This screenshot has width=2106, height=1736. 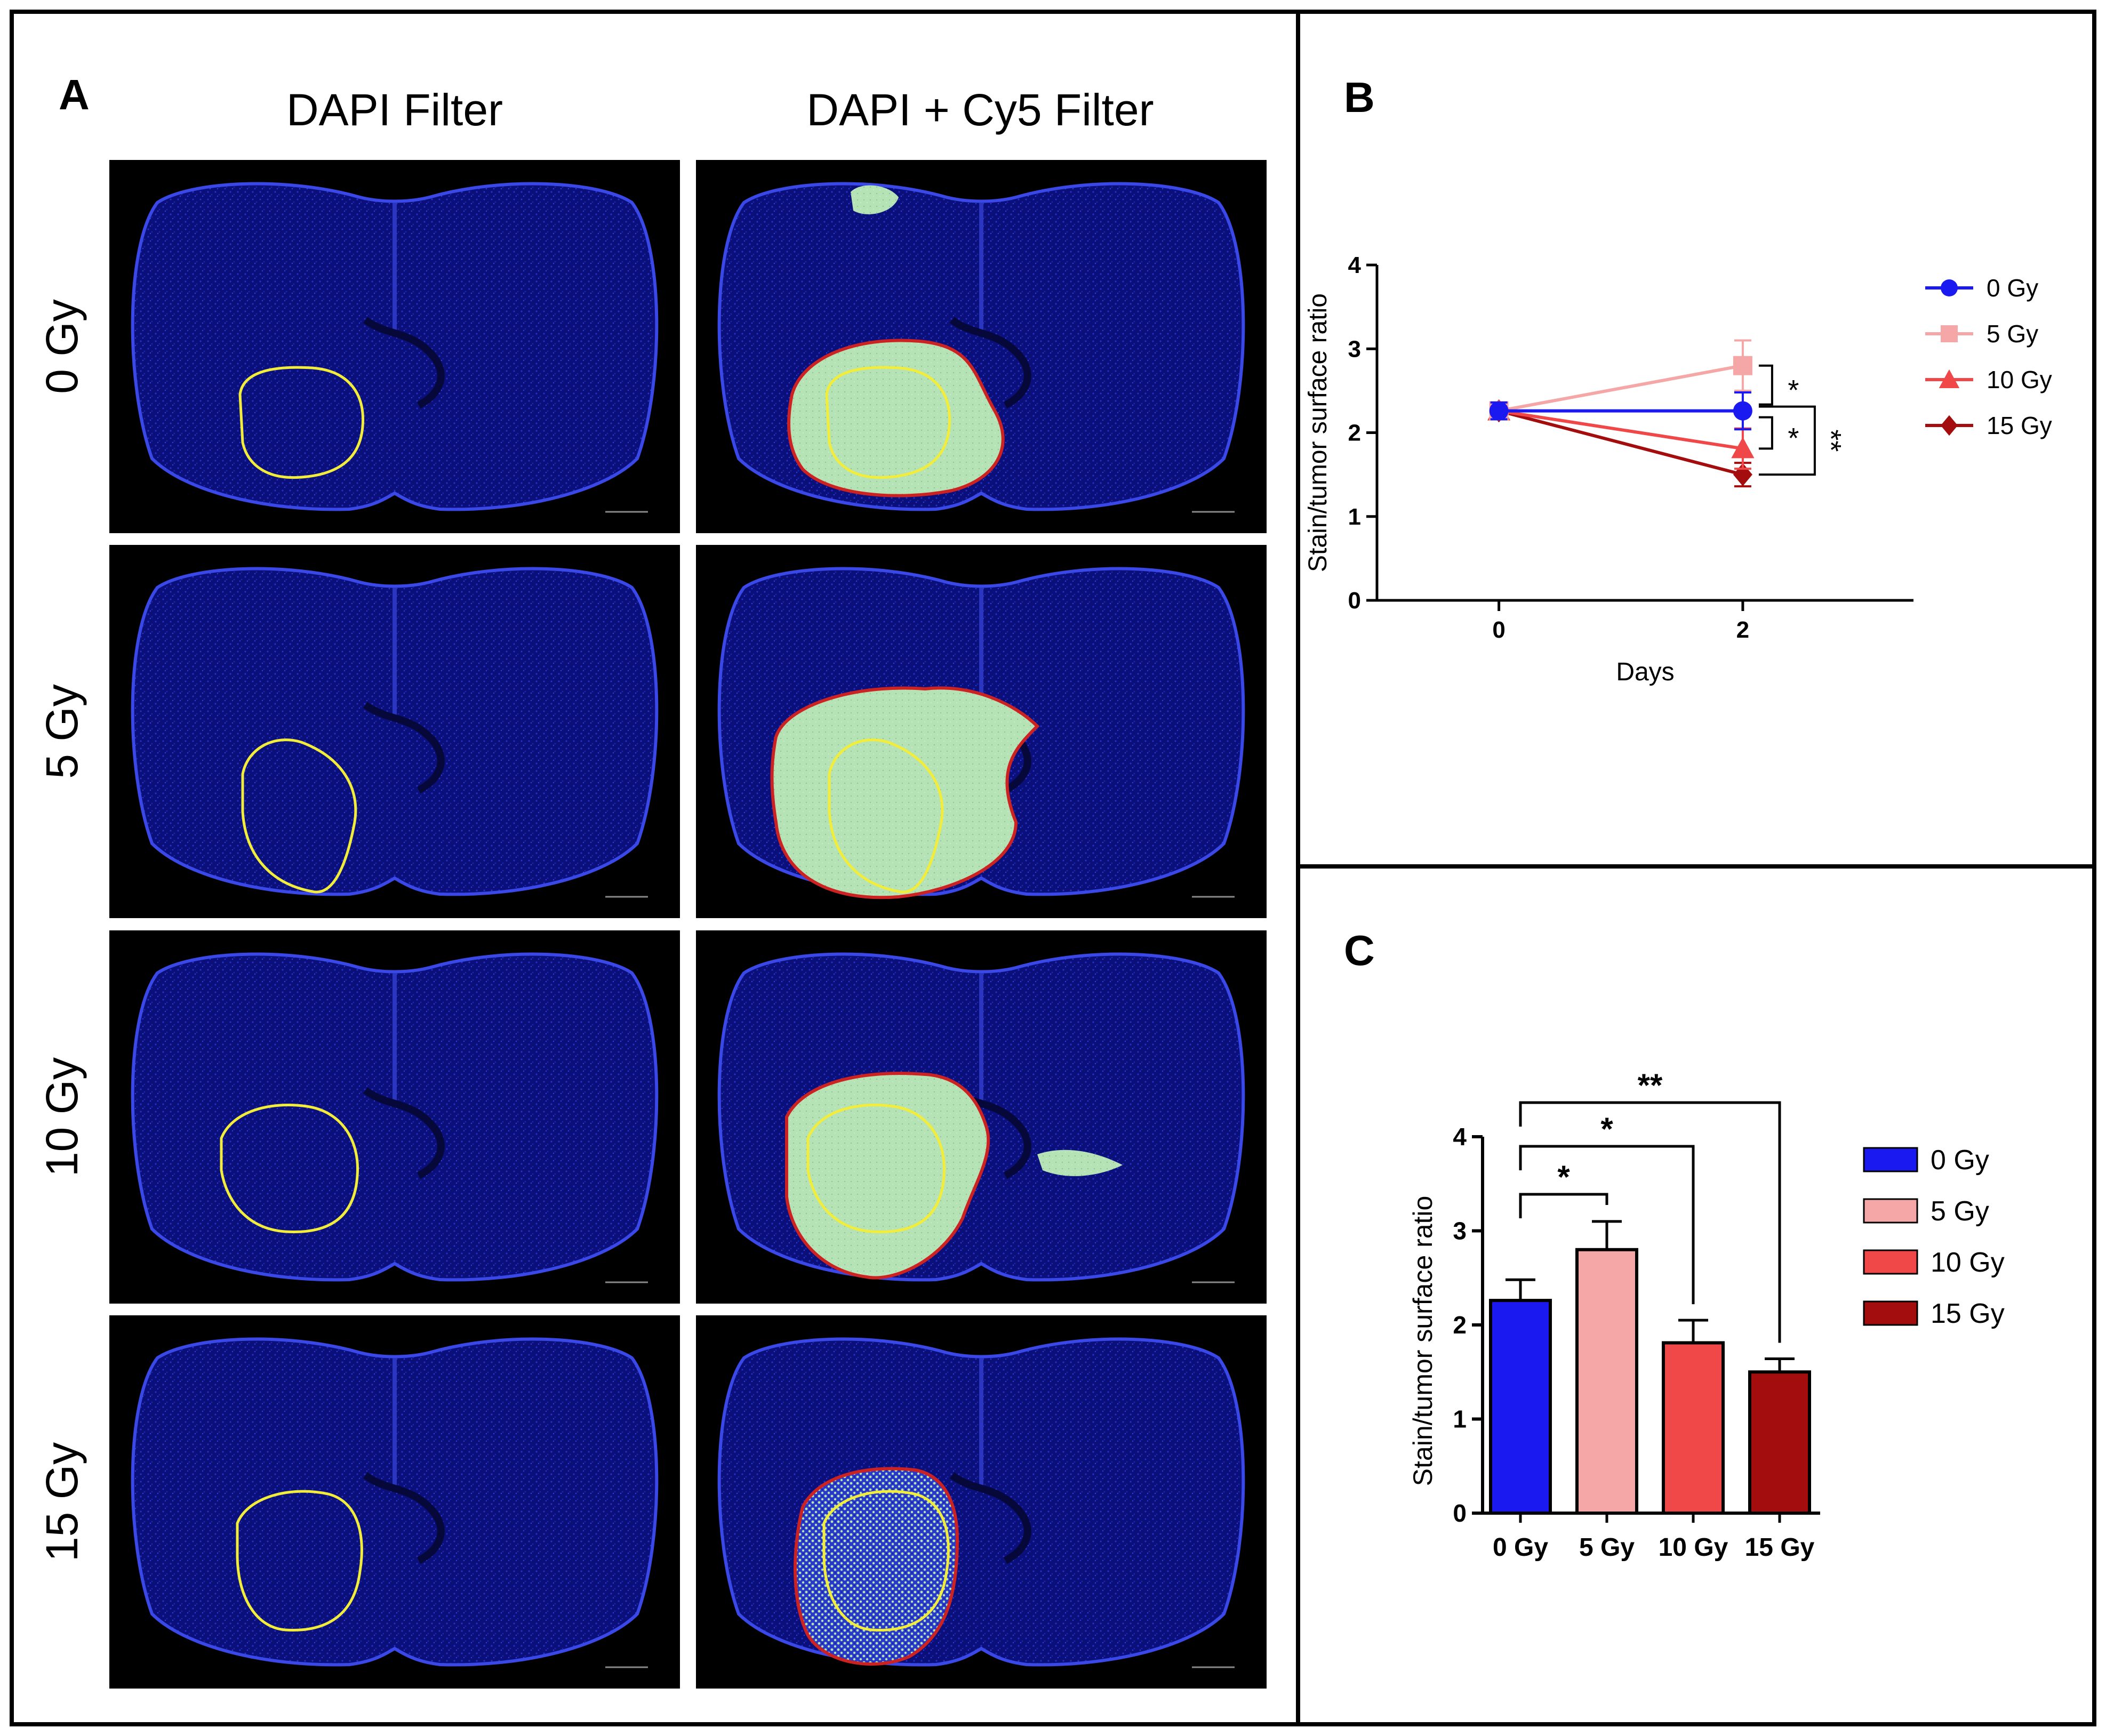 What do you see at coordinates (394, 110) in the screenshot?
I see `column-label-dapi: DAPI Filter` at bounding box center [394, 110].